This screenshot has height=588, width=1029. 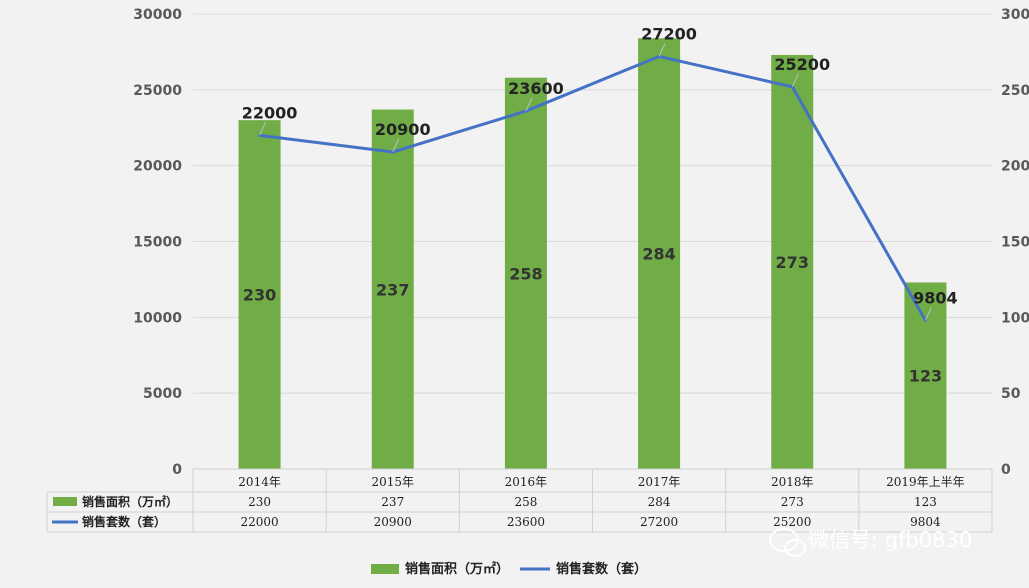 What do you see at coordinates (259, 502) in the screenshot?
I see `table-cell: 230` at bounding box center [259, 502].